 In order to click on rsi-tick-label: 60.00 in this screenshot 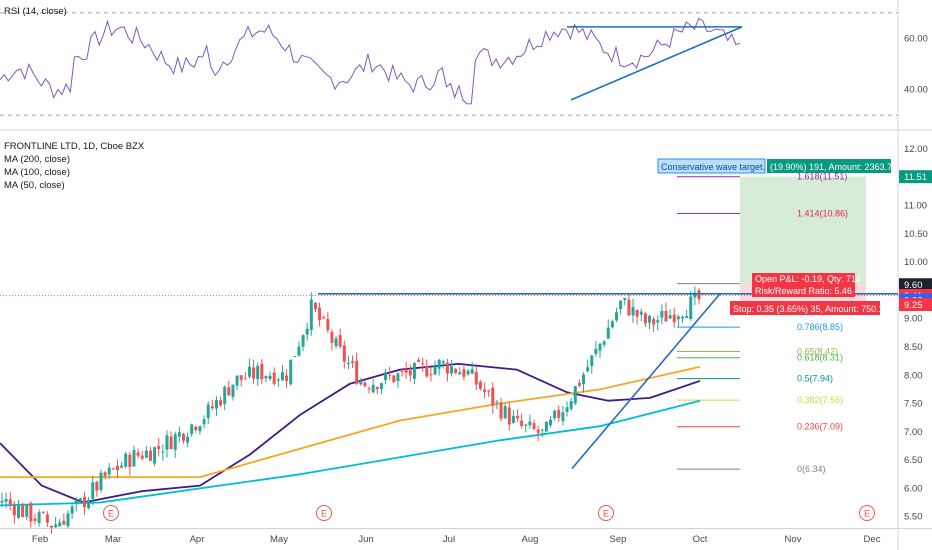, I will do `click(916, 38)`.